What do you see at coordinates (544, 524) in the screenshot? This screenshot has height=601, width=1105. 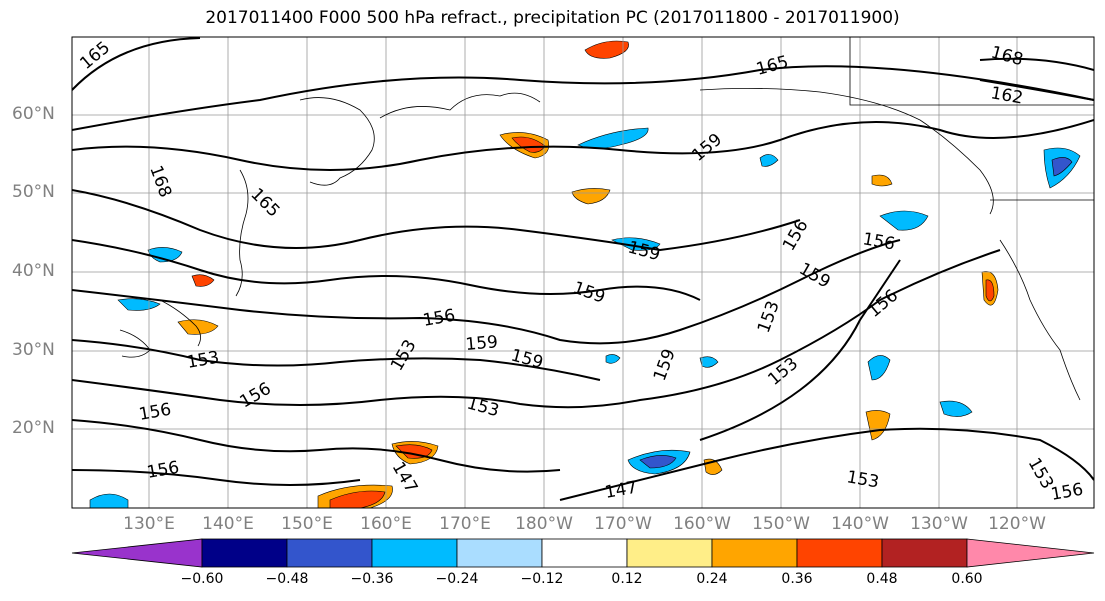 I see `lon-label-180w: 180°W` at bounding box center [544, 524].